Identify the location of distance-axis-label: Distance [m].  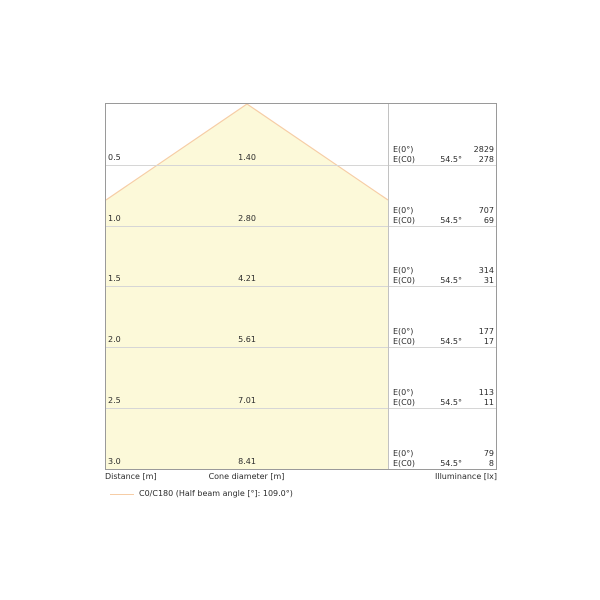
(131, 476).